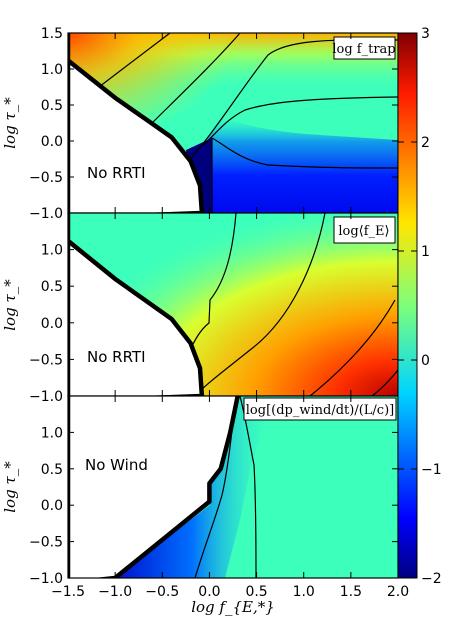 The width and height of the screenshot is (458, 641). What do you see at coordinates (425, 34) in the screenshot?
I see `colorbar-tick-label: 3` at bounding box center [425, 34].